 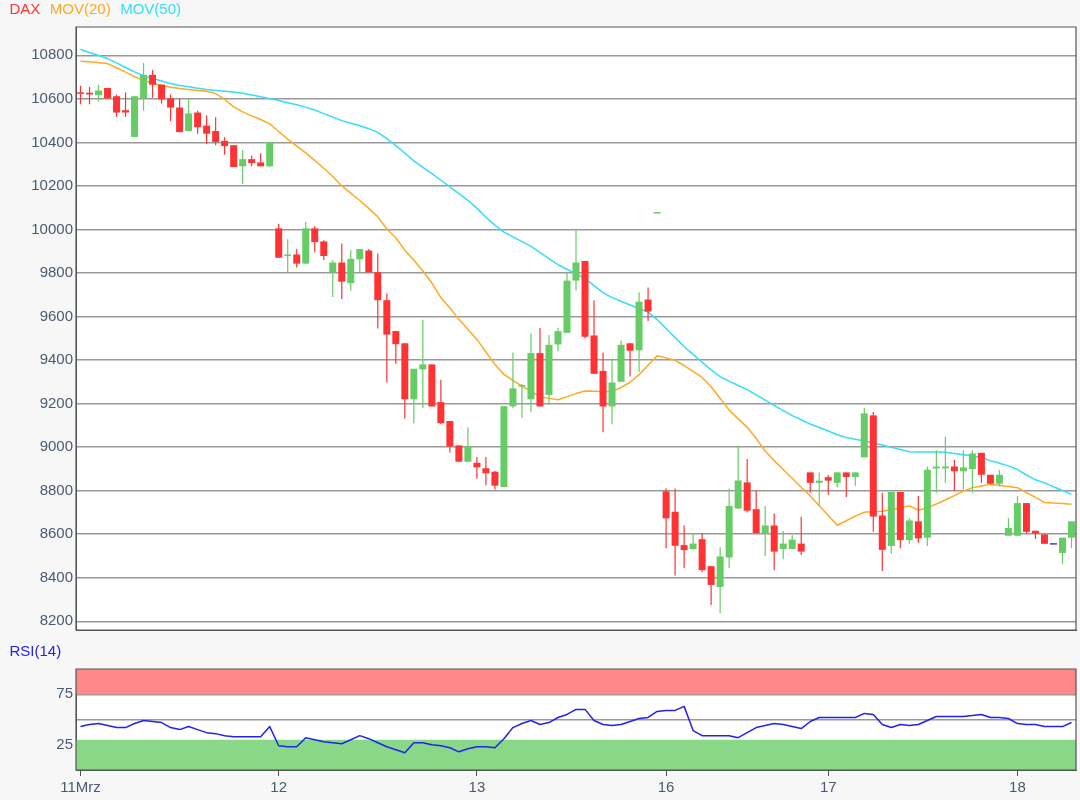 I want to click on x-tick-label: 18, so click(x=1017, y=787).